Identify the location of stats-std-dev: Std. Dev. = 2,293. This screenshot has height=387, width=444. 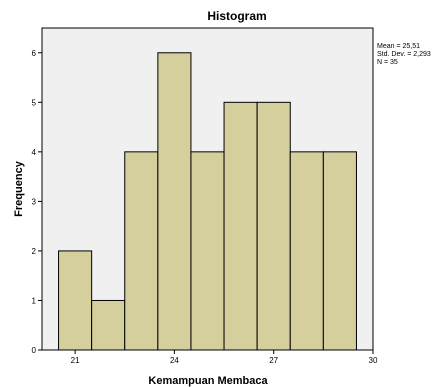
(404, 54).